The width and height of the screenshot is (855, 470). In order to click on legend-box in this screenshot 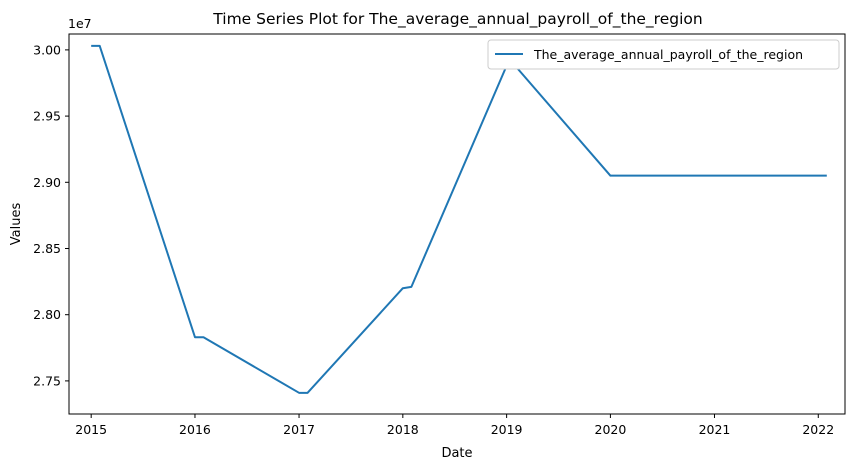, I will do `click(663, 54)`.